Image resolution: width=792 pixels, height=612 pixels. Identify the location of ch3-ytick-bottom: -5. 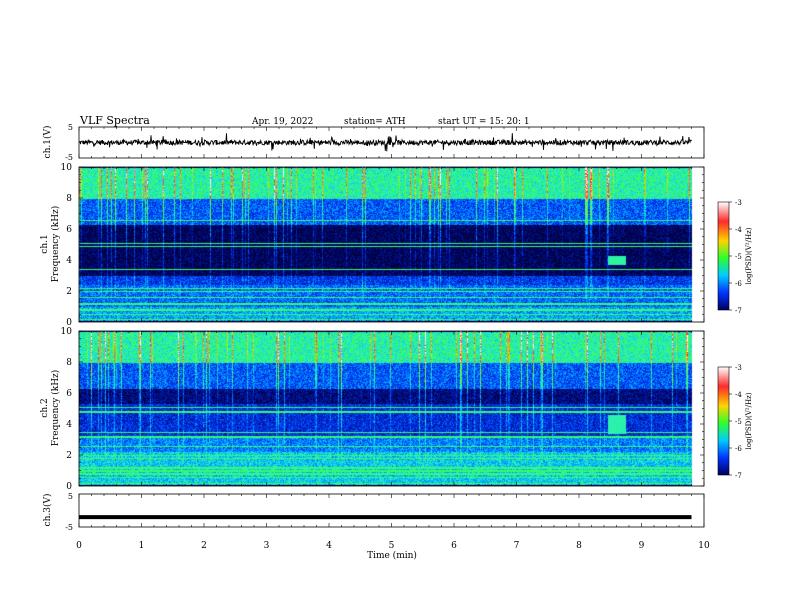
(69, 527).